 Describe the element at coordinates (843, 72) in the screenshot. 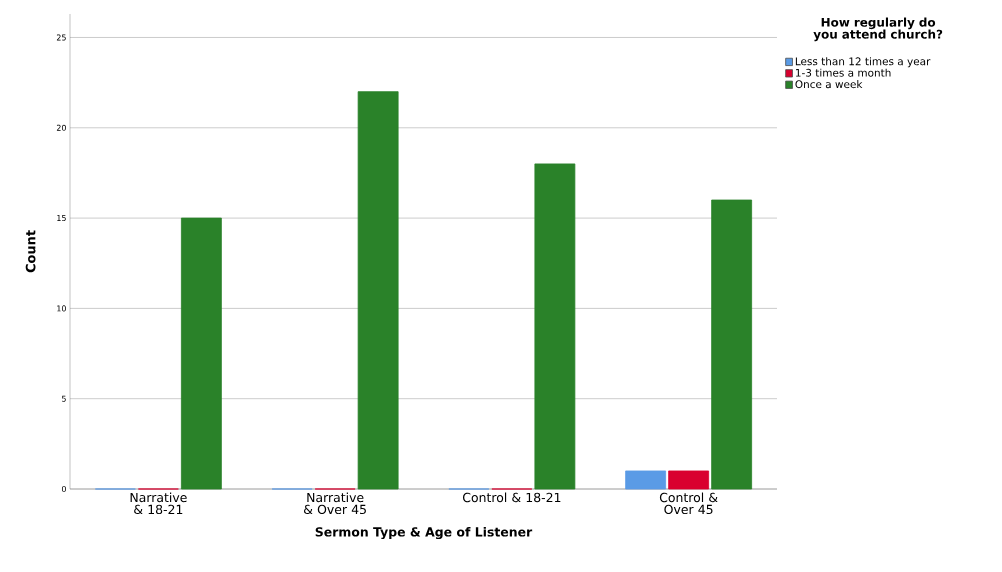

I see `legend-label: 1-3 times a month` at that location.